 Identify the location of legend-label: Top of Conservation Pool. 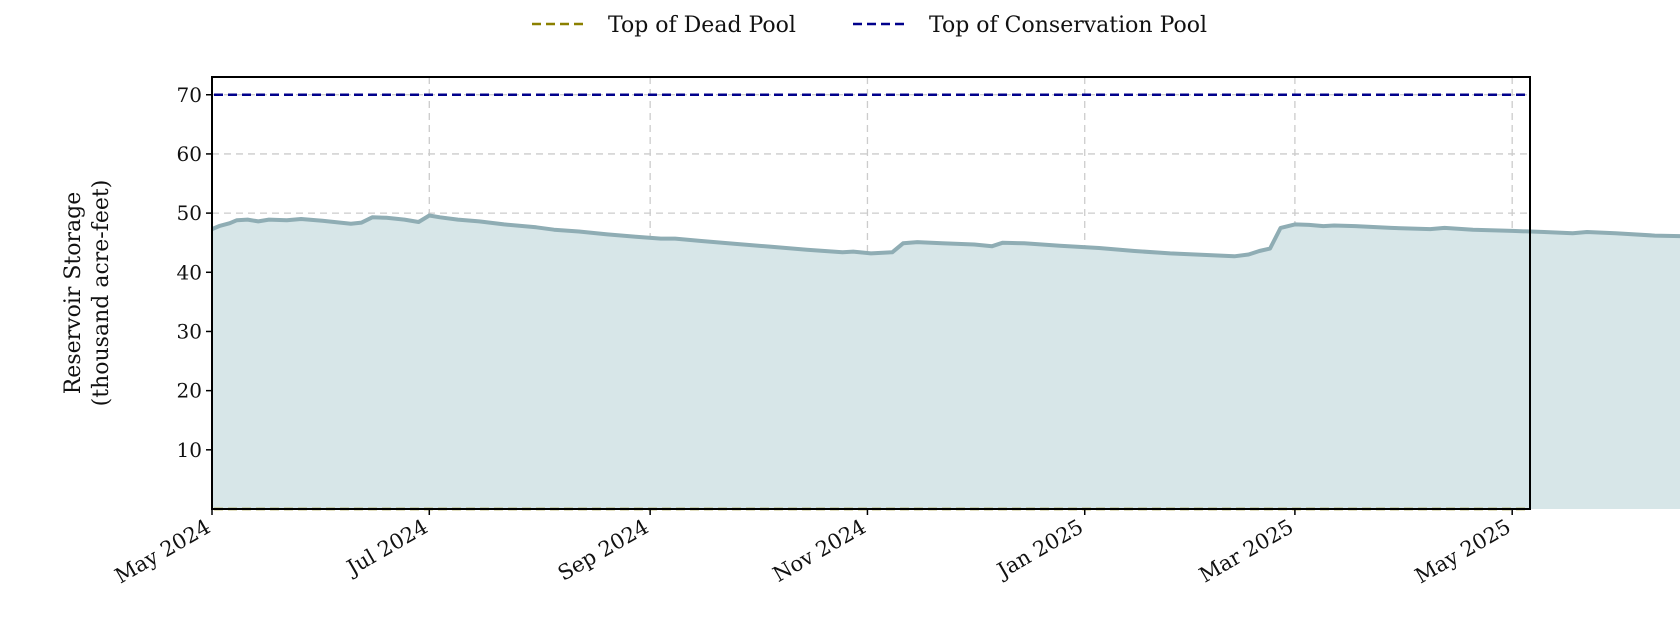
(1068, 25).